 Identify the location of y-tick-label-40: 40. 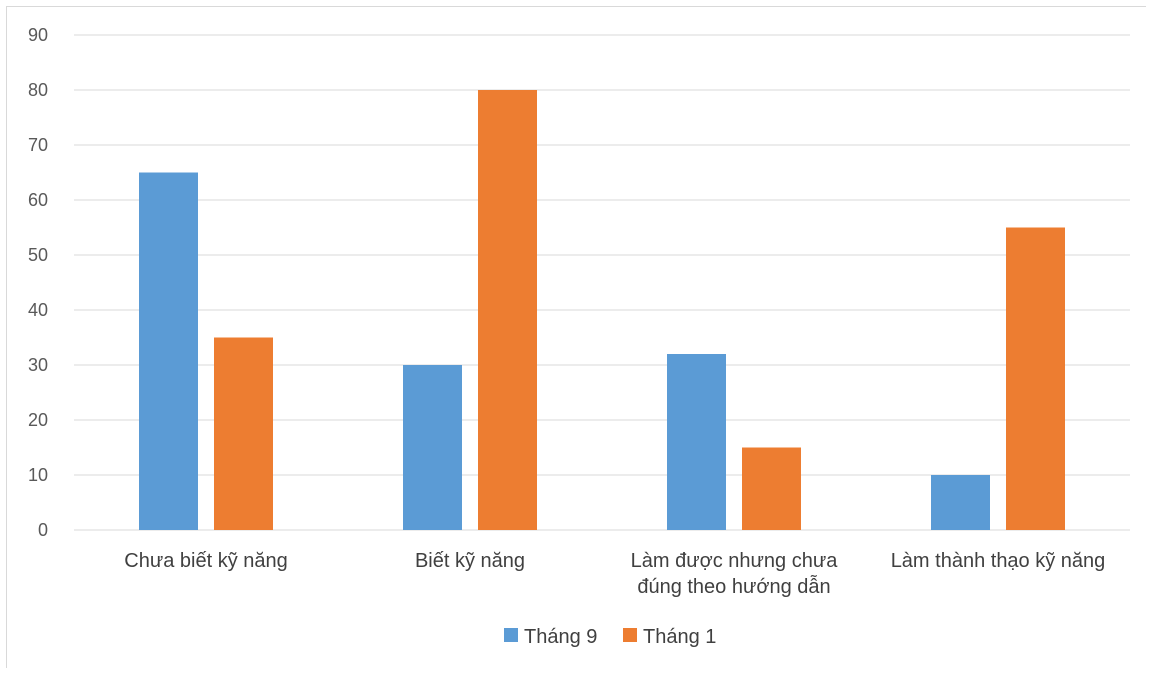
(38, 310).